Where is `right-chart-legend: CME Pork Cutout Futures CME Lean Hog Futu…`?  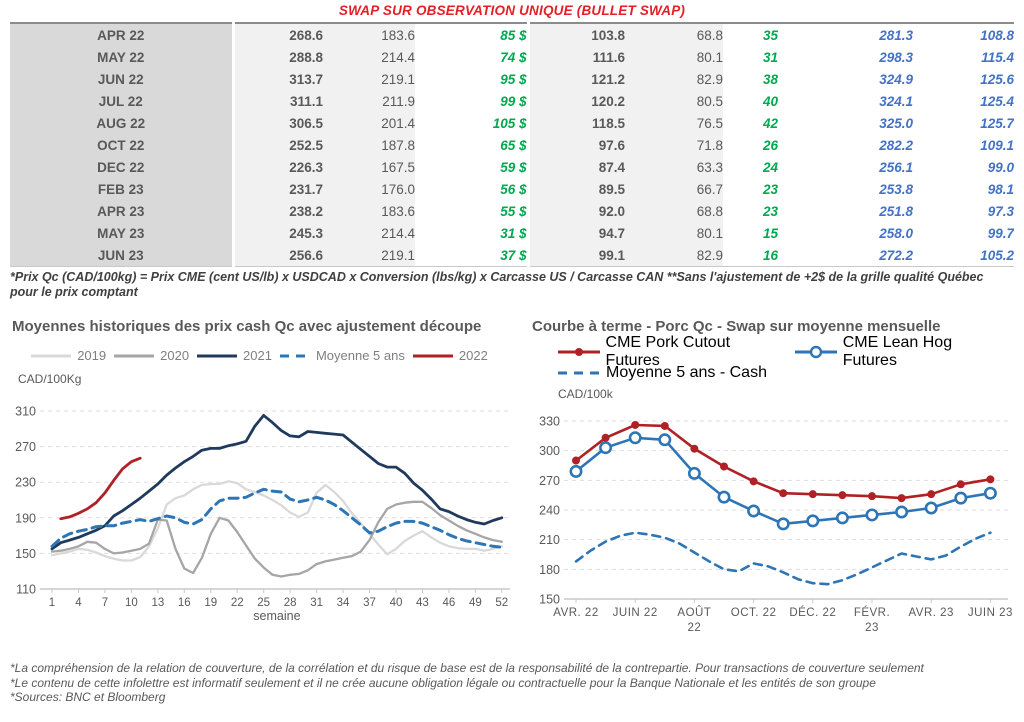 right-chart-legend: CME Pork Cutout Futures CME Lean Hog Futu… is located at coordinates (786, 358).